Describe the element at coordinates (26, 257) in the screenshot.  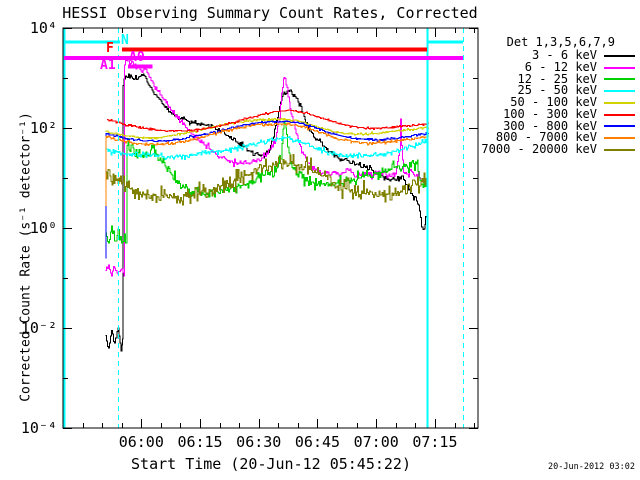
I see `y-axis-title: Corrected Count Rate (s⁻¹ detector⁻¹)` at that location.